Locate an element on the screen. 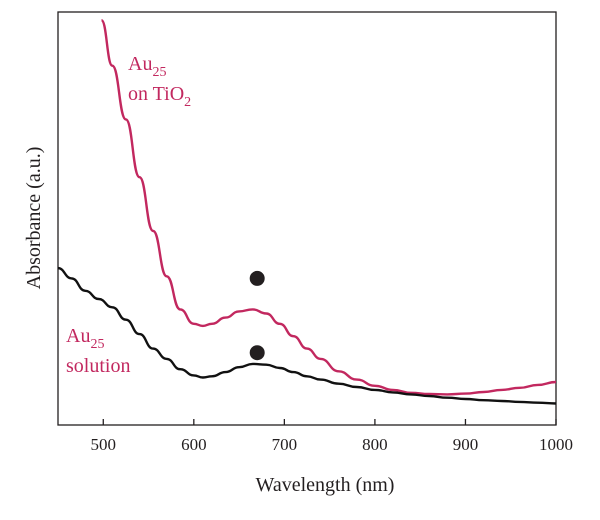 The image size is (600, 520). x-tick-label: 900 is located at coordinates (466, 444).